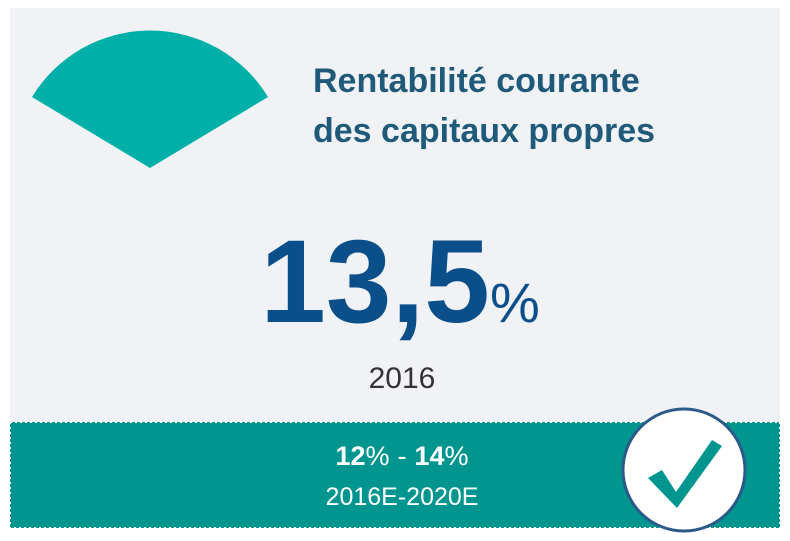 The image size is (790, 541). Describe the element at coordinates (402, 497) in the screenshot. I see `target-period: 2016E-2020E` at that location.